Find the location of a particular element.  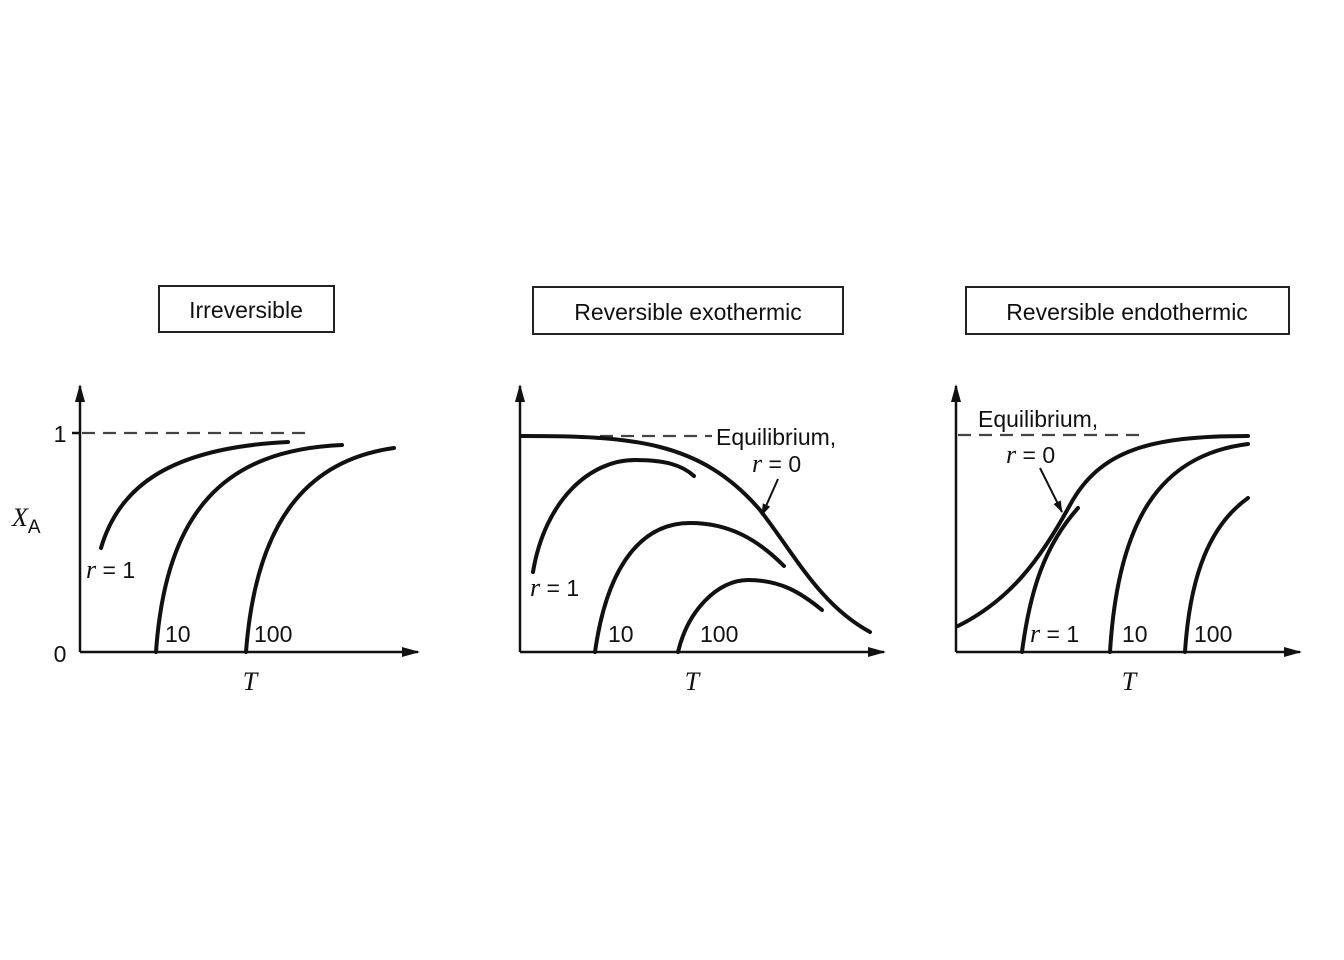

title-box-irreversible is located at coordinates (246, 309).